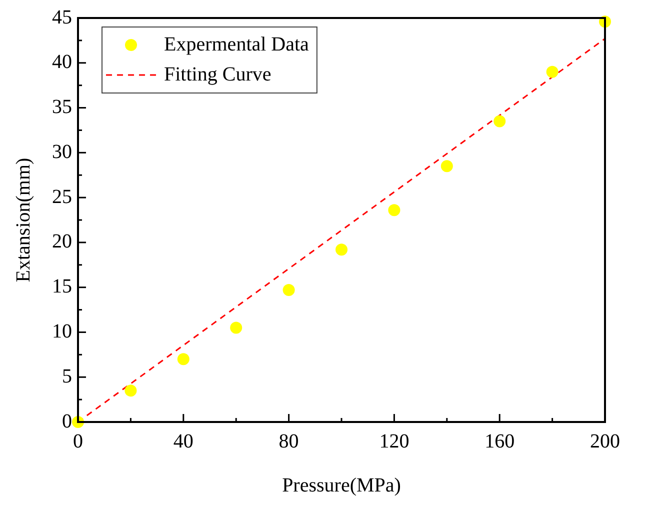 The image size is (645, 510). I want to click on y-tick-label: 25, so click(62, 197).